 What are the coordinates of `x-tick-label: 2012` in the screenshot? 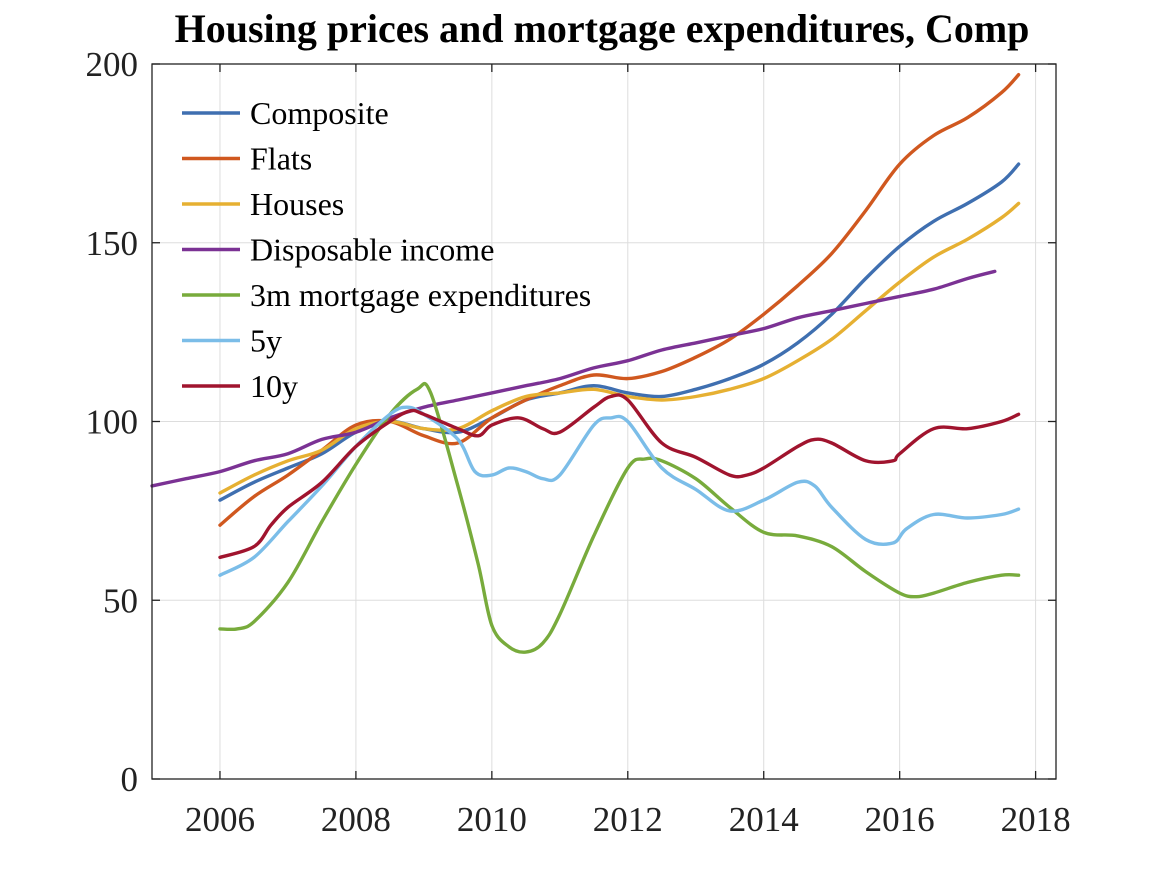 It's located at (628, 819).